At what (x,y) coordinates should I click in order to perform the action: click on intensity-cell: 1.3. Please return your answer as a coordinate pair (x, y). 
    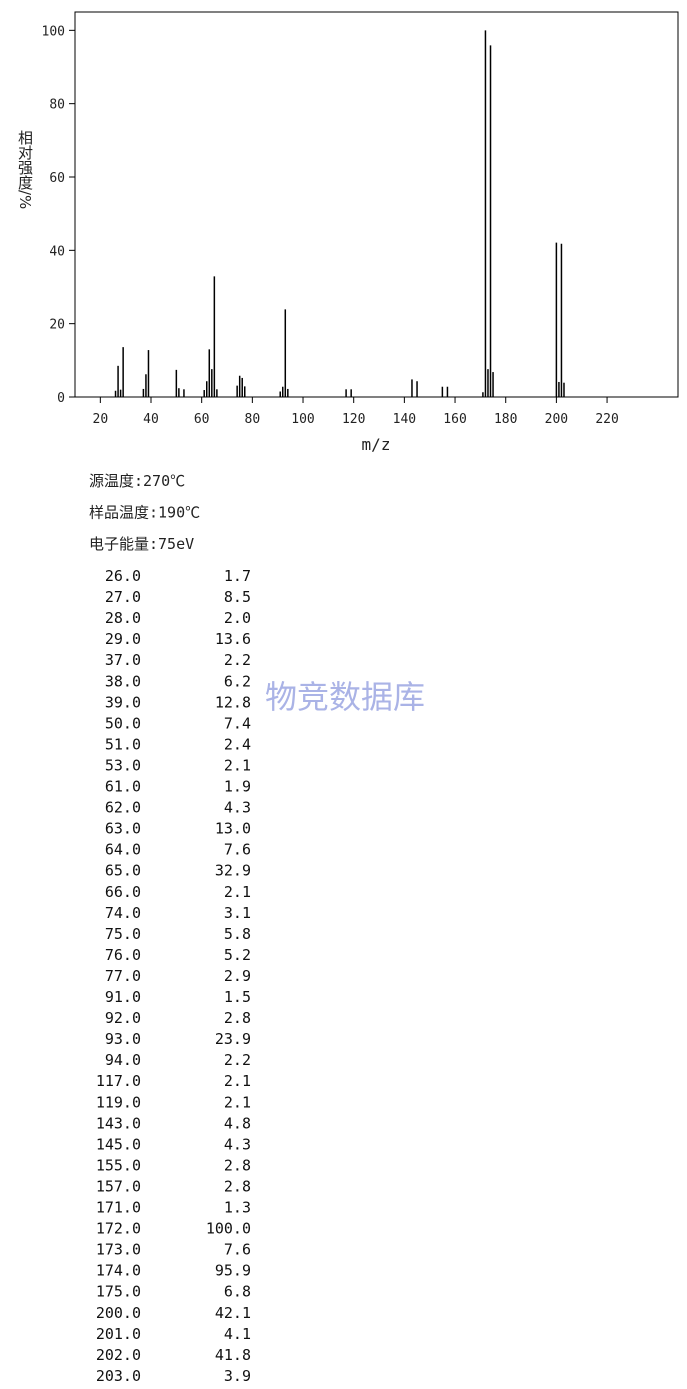
    Looking at the image, I should click on (237, 1208).